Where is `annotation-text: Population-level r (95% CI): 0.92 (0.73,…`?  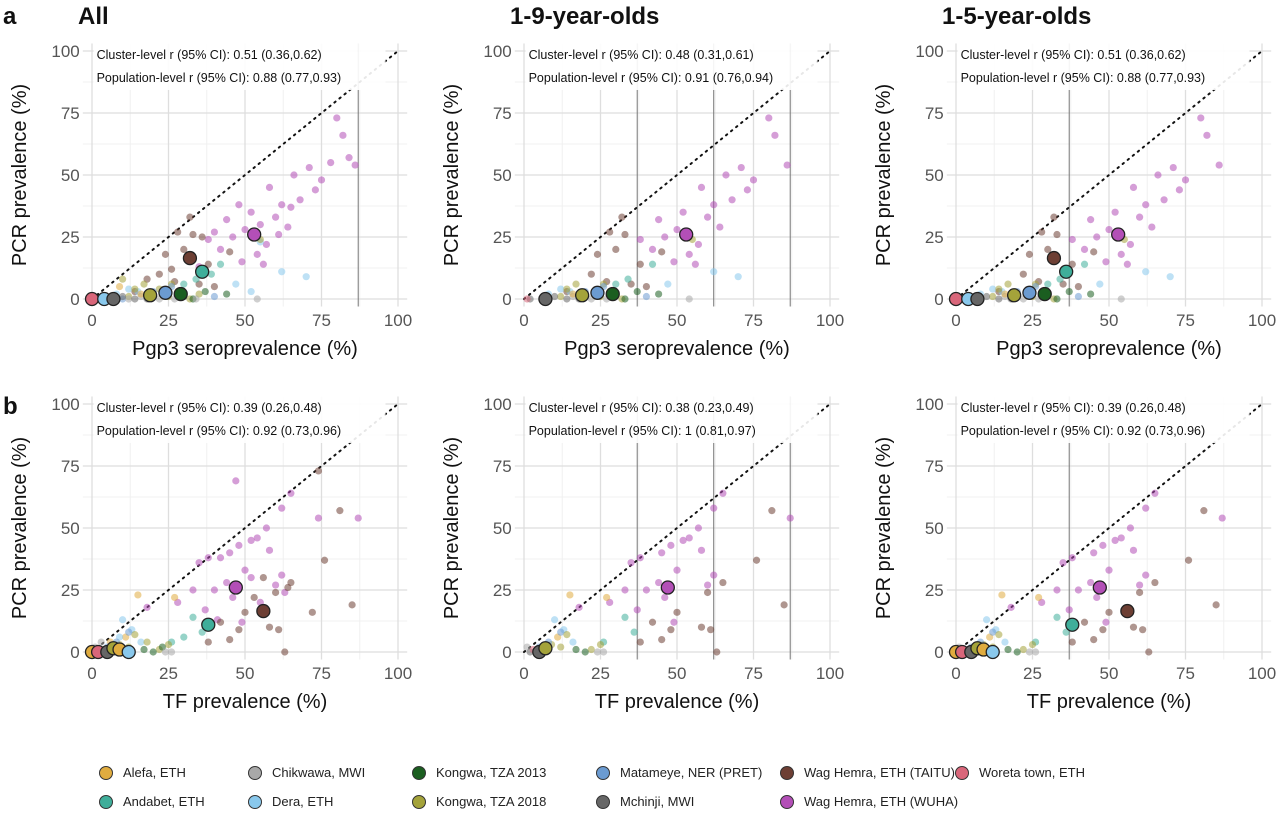
annotation-text: Population-level r (95% CI): 0.92 (0.73,… is located at coordinates (219, 431).